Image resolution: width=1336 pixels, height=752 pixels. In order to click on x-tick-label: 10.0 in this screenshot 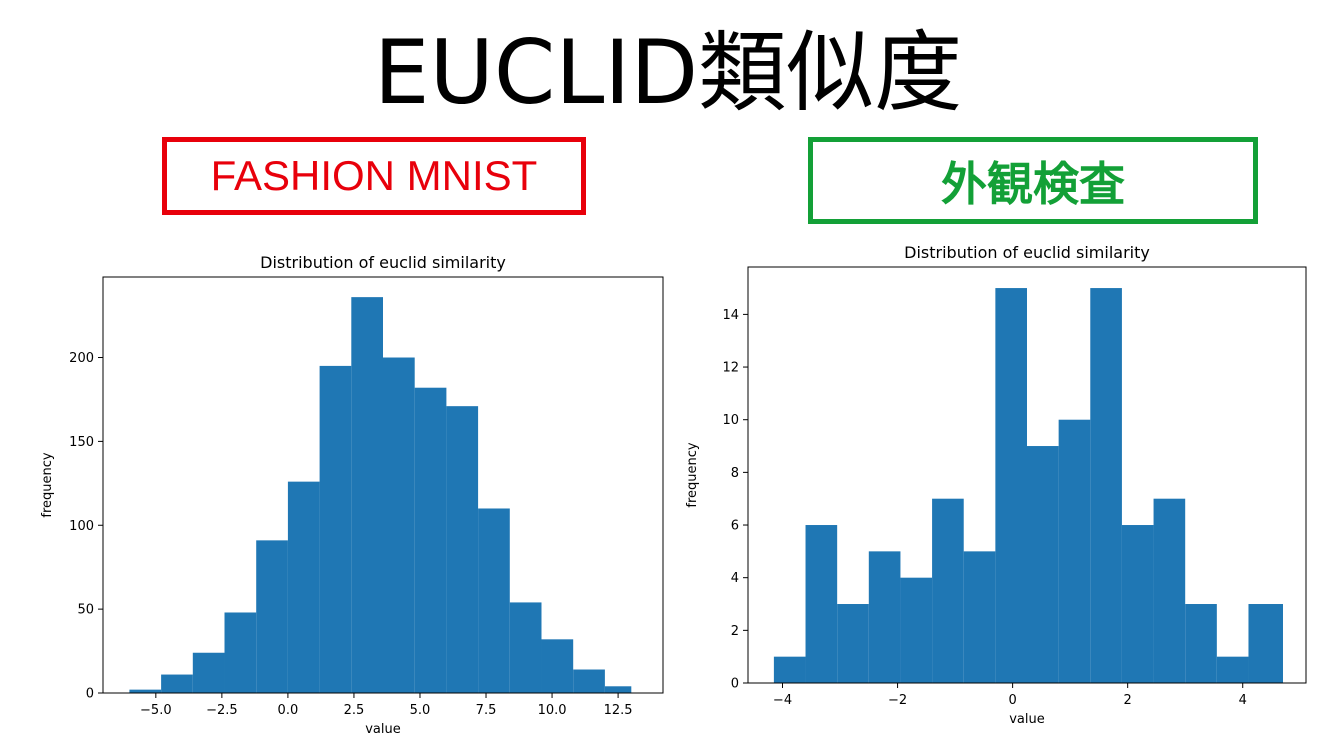, I will do `click(552, 710)`.